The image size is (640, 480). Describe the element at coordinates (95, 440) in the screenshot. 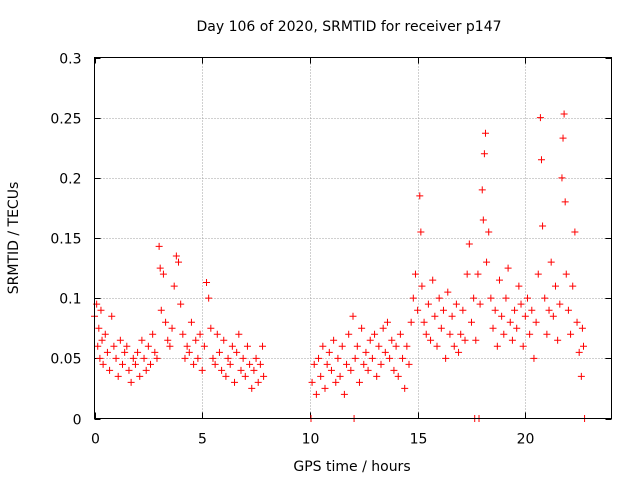

I see `x-tick-label: 0` at that location.